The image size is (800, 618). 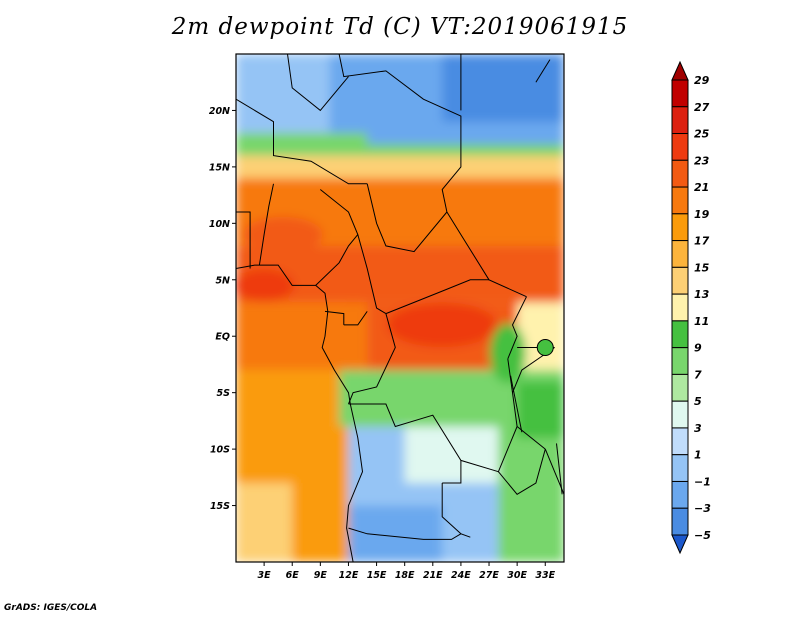 What do you see at coordinates (559, 469) in the screenshot?
I see `lake-malawi` at bounding box center [559, 469].